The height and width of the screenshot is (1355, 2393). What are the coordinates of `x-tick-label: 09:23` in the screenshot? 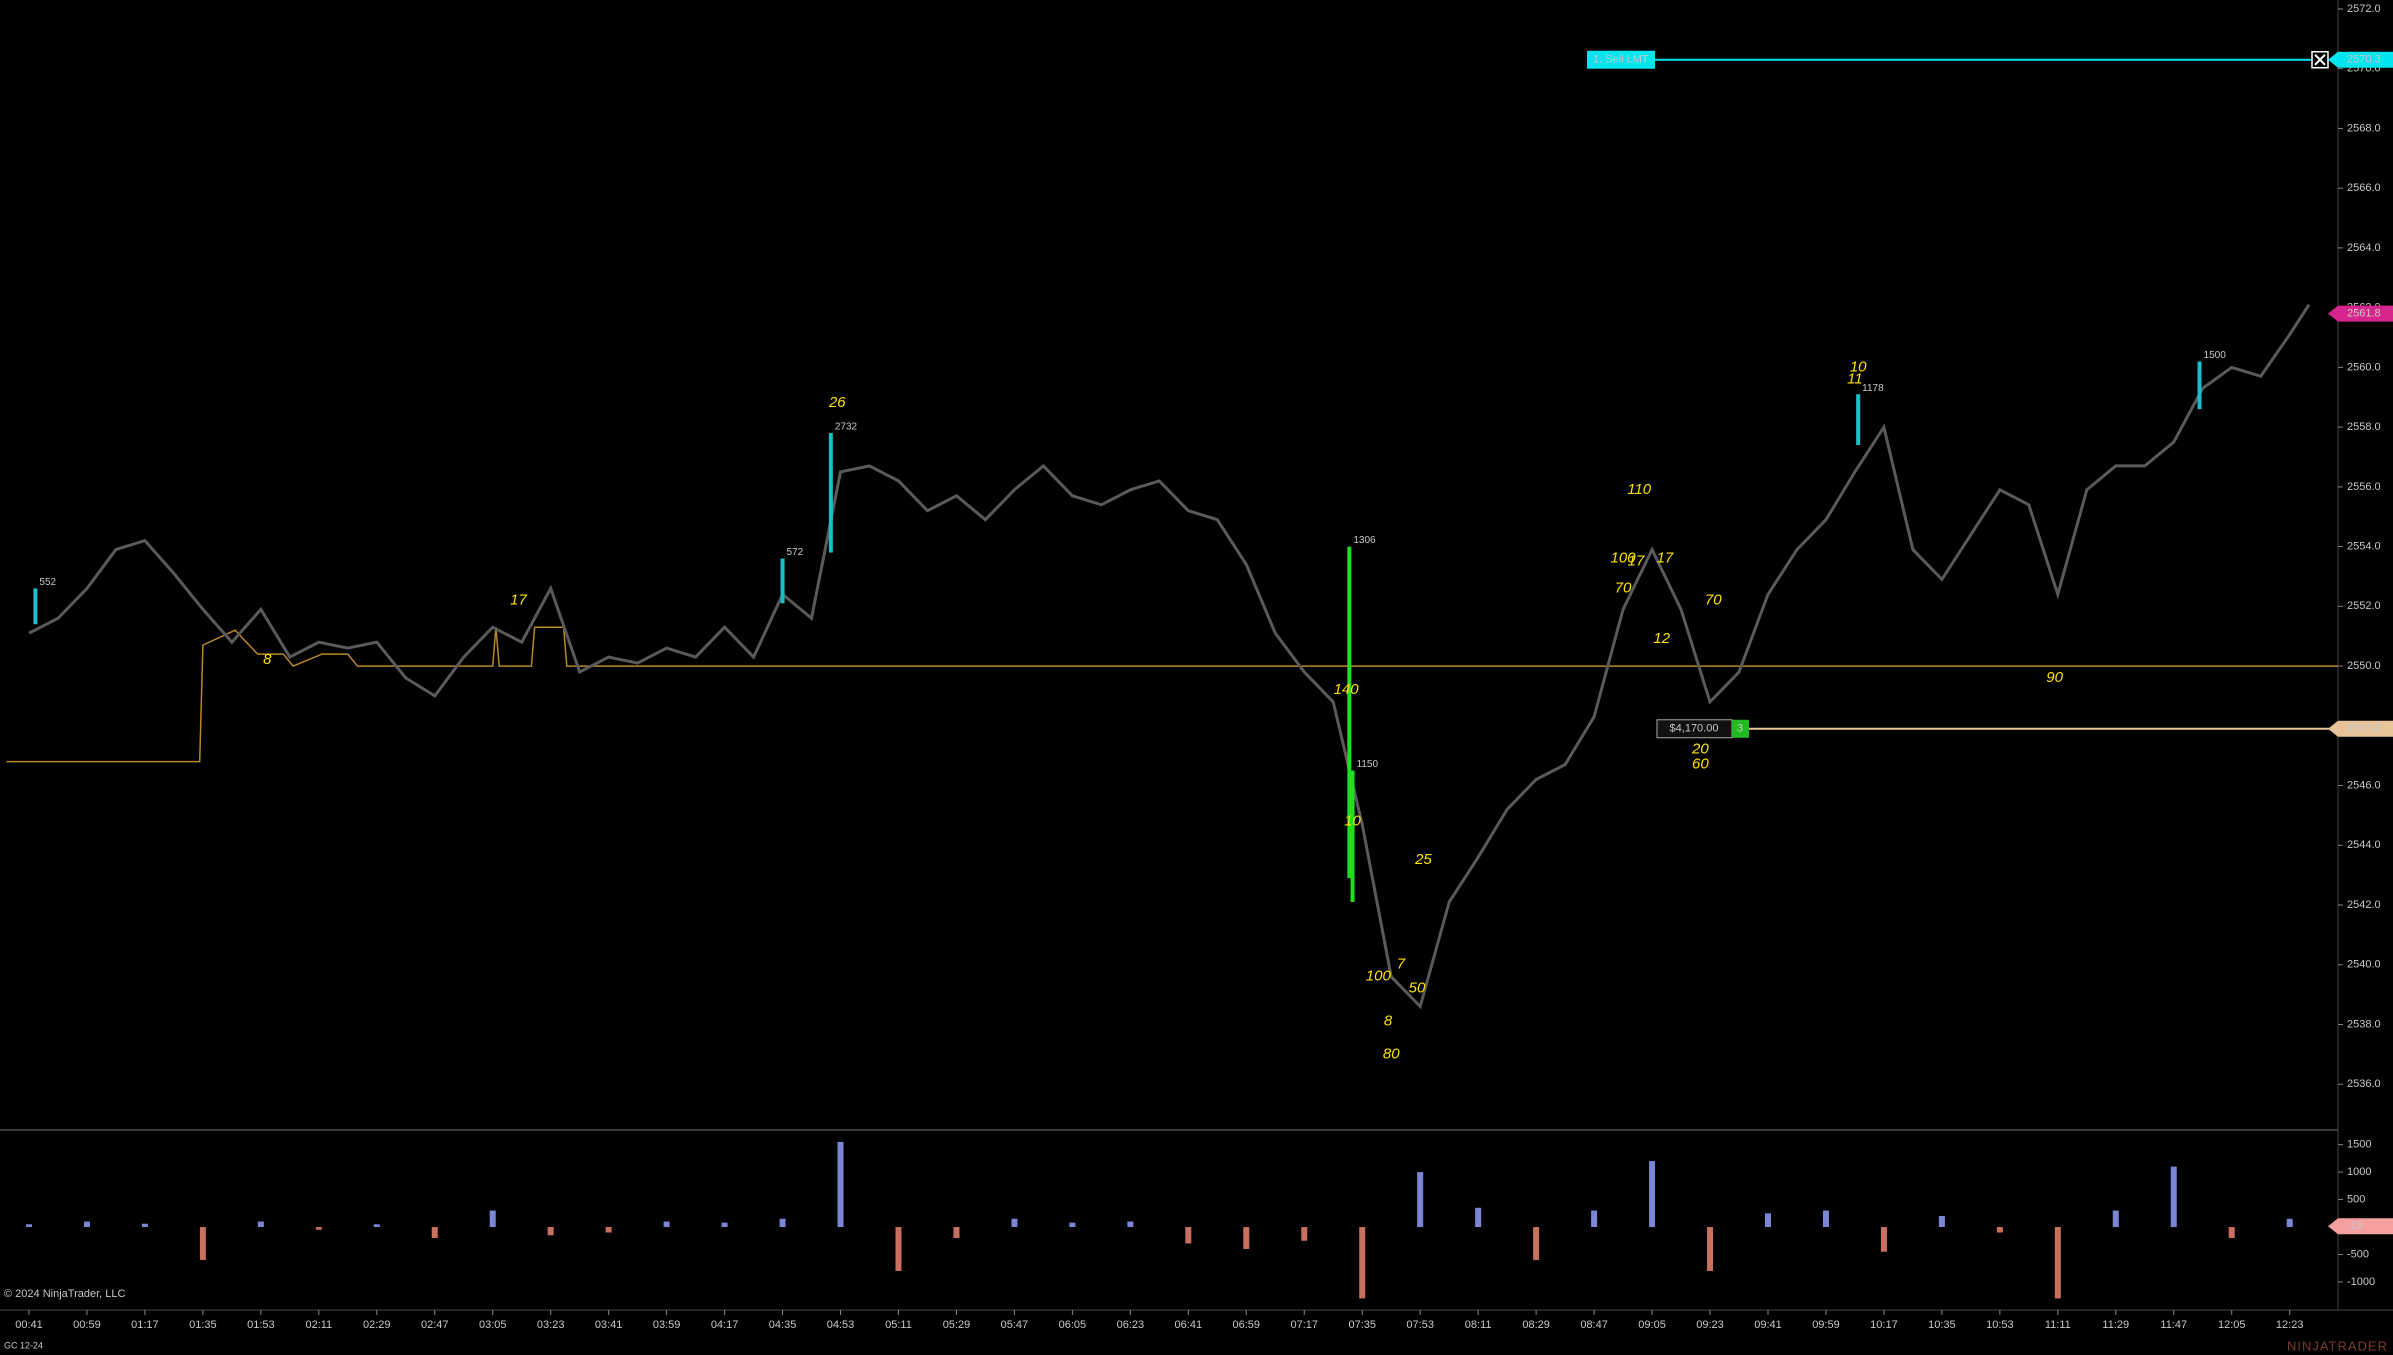 It's located at (1710, 1325).